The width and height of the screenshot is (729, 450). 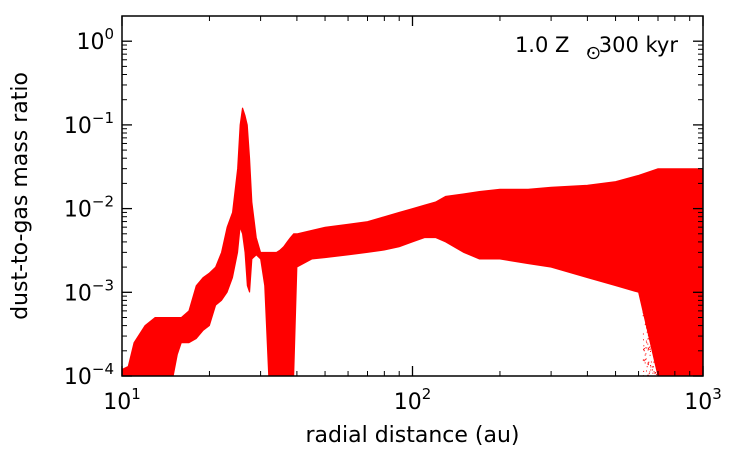 What do you see at coordinates (672, 314) in the screenshot?
I see `series-scatter-dots` at bounding box center [672, 314].